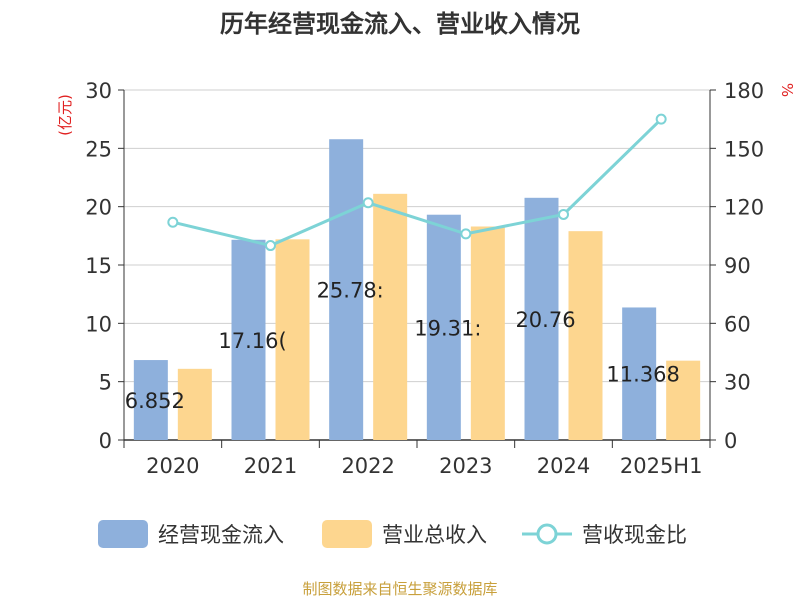 This screenshot has height=600, width=800. What do you see at coordinates (744, 149) in the screenshot?
I see `right-tick-label: 150` at bounding box center [744, 149].